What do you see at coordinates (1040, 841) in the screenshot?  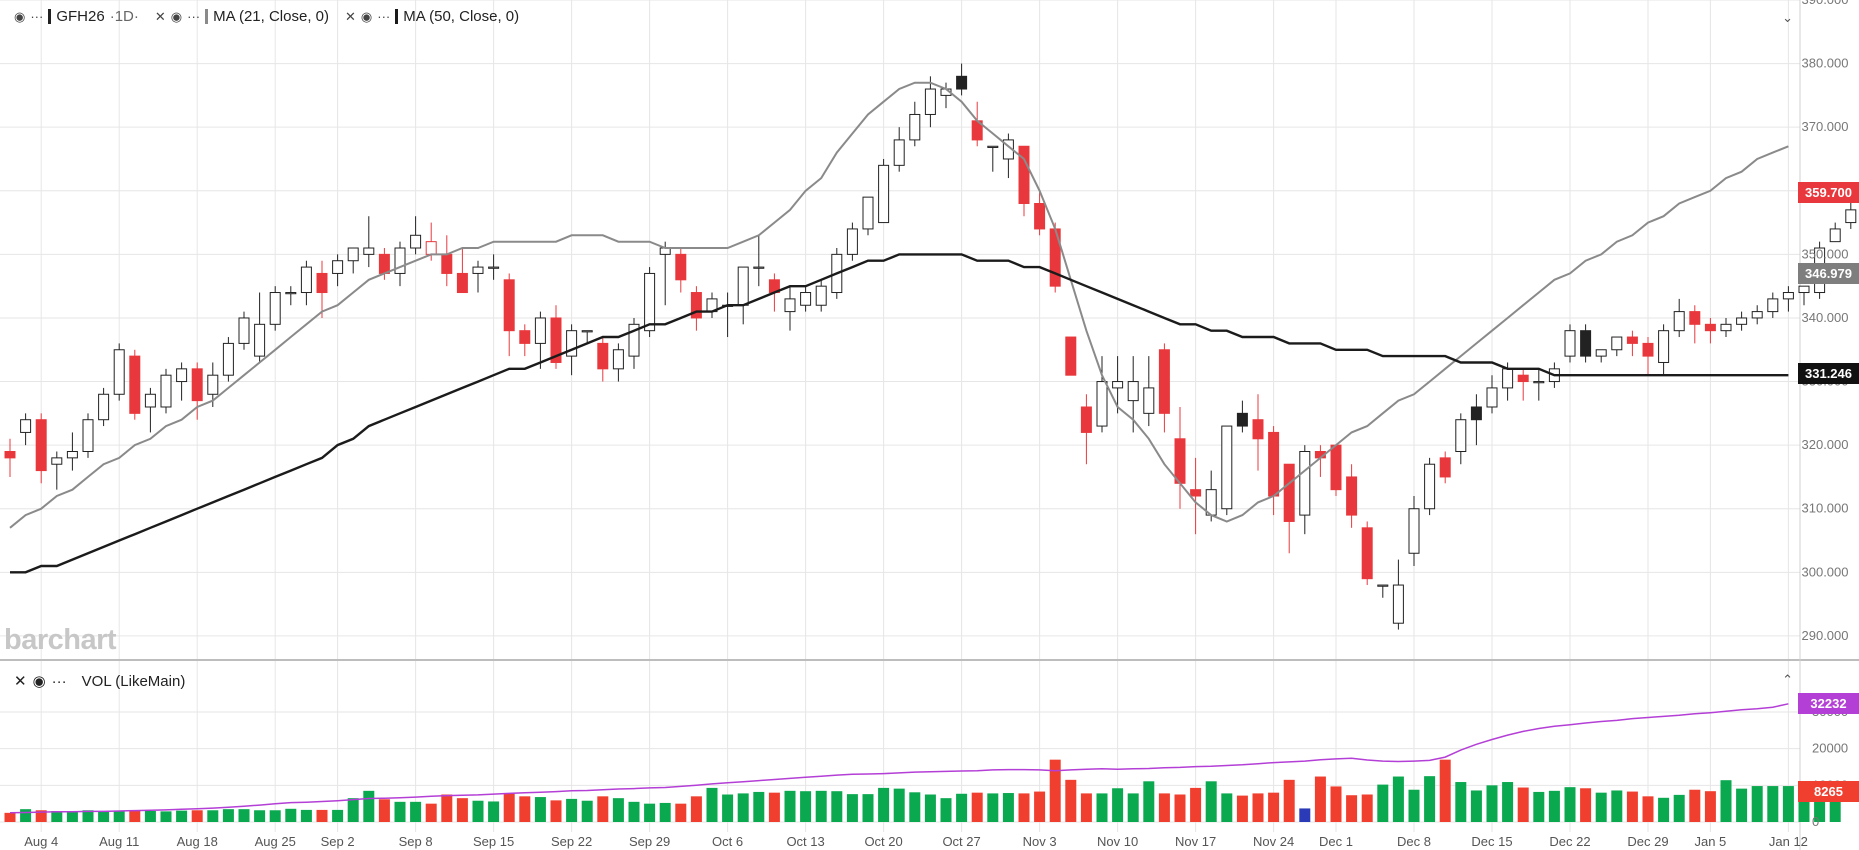 I see `date-tick-label: Nov 3` at bounding box center [1040, 841].